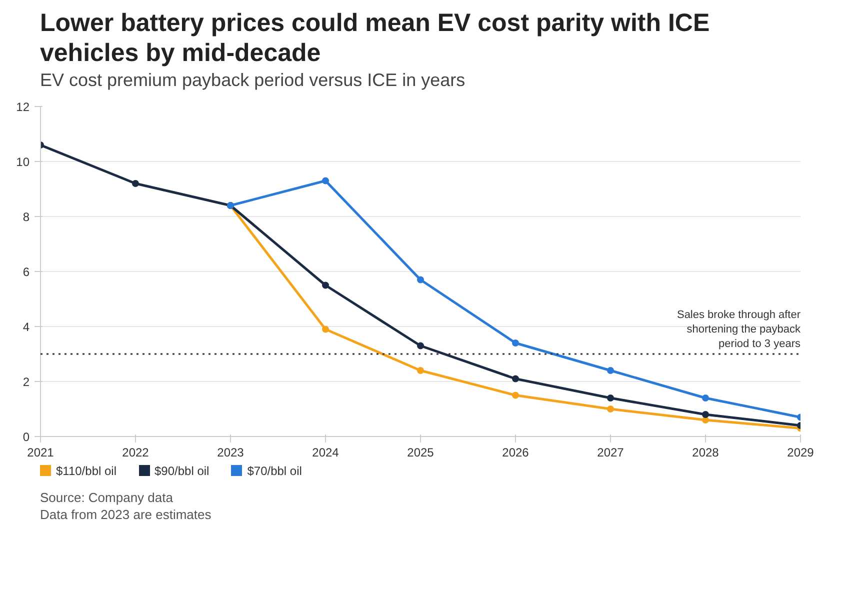  Describe the element at coordinates (420, 452) in the screenshot. I see `x-tick-label: 2025` at that location.